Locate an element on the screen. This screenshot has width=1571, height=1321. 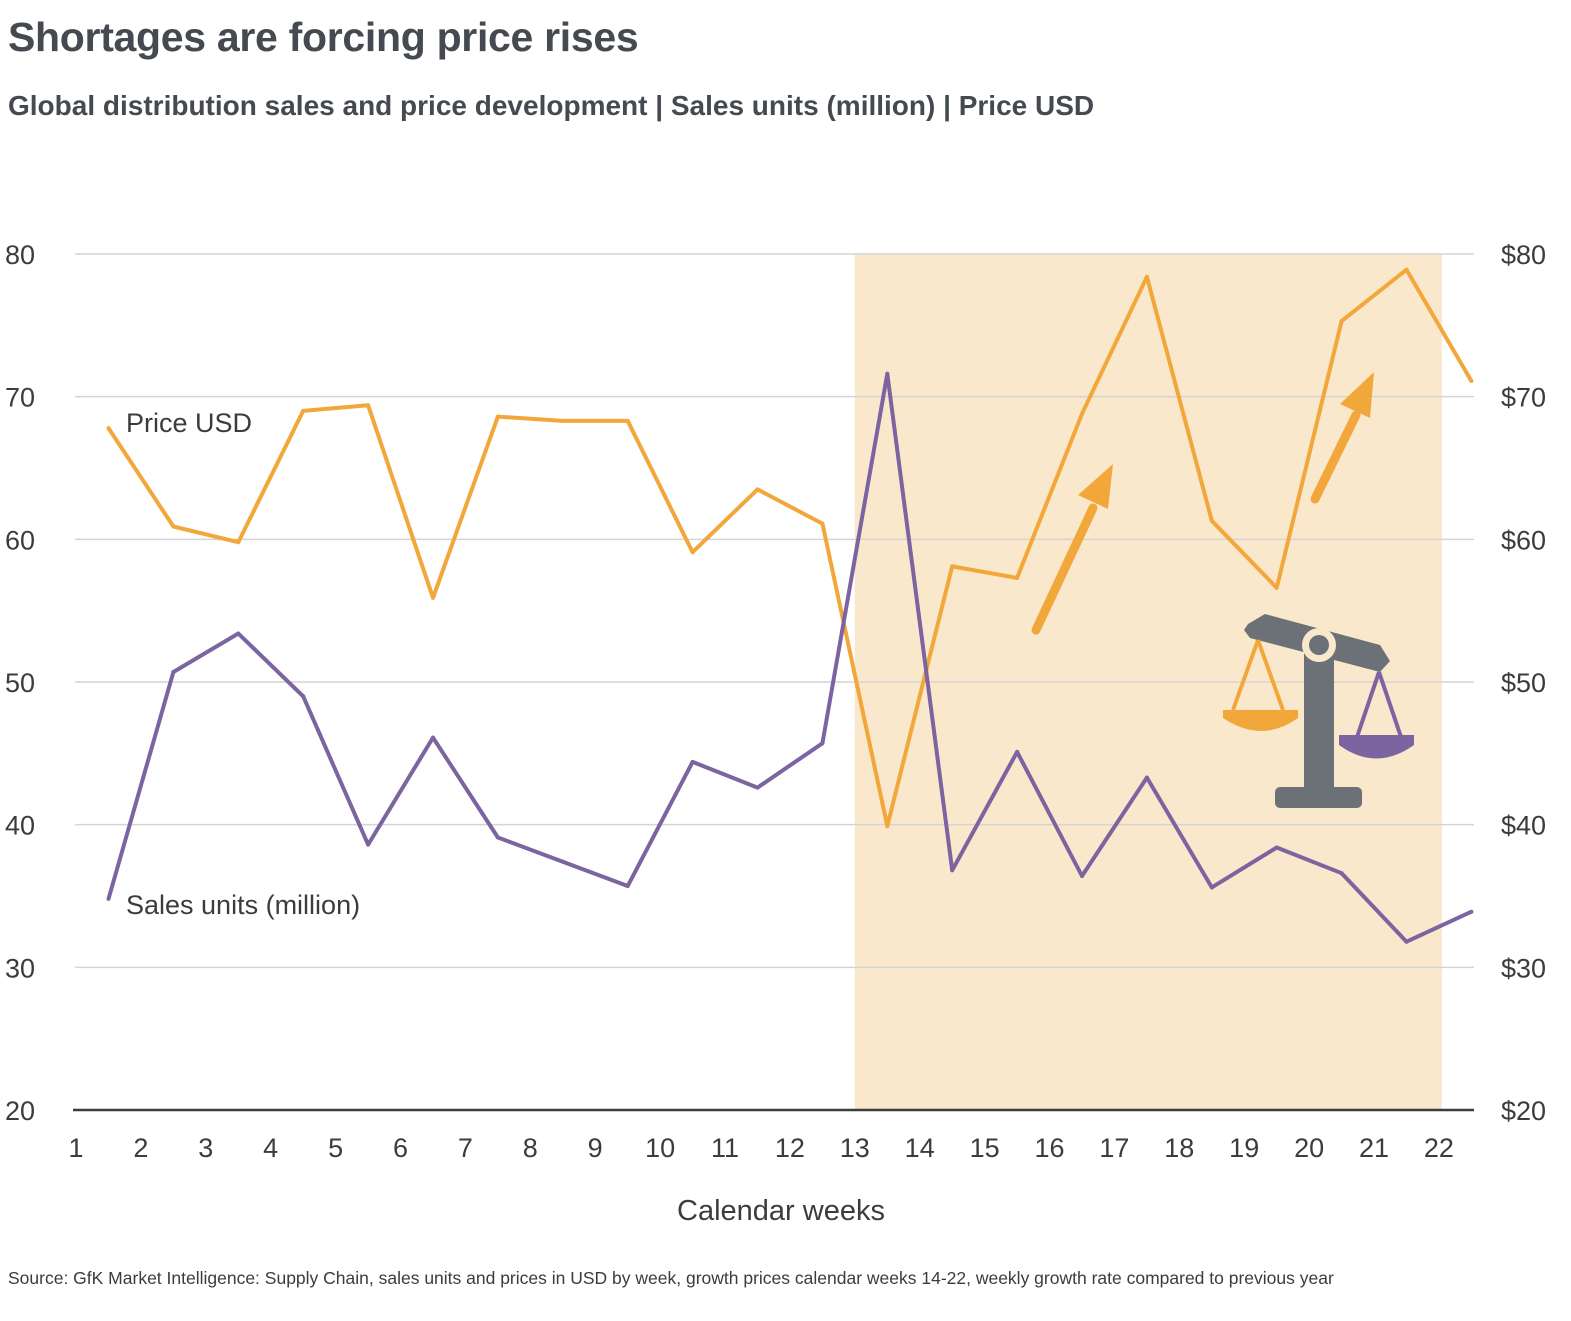
y-tick-label-right: $40 is located at coordinates (1523, 826).